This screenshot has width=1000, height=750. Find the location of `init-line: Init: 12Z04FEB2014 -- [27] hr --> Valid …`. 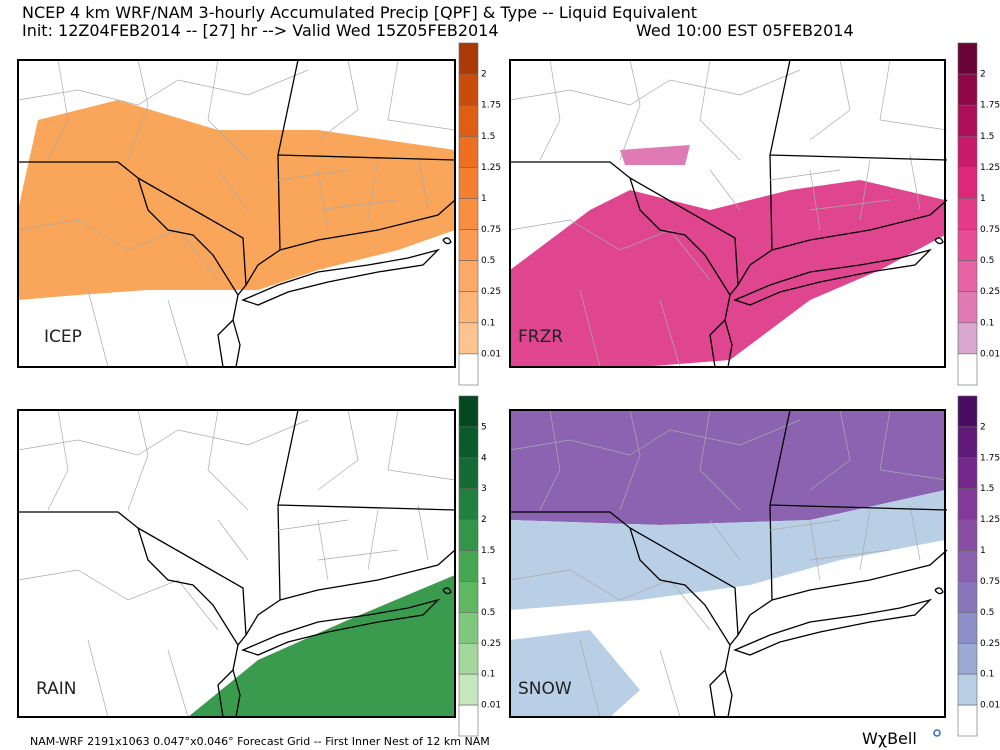

init-line: Init: 12Z04FEB2014 -- [27] hr --> Valid … is located at coordinates (260, 30).